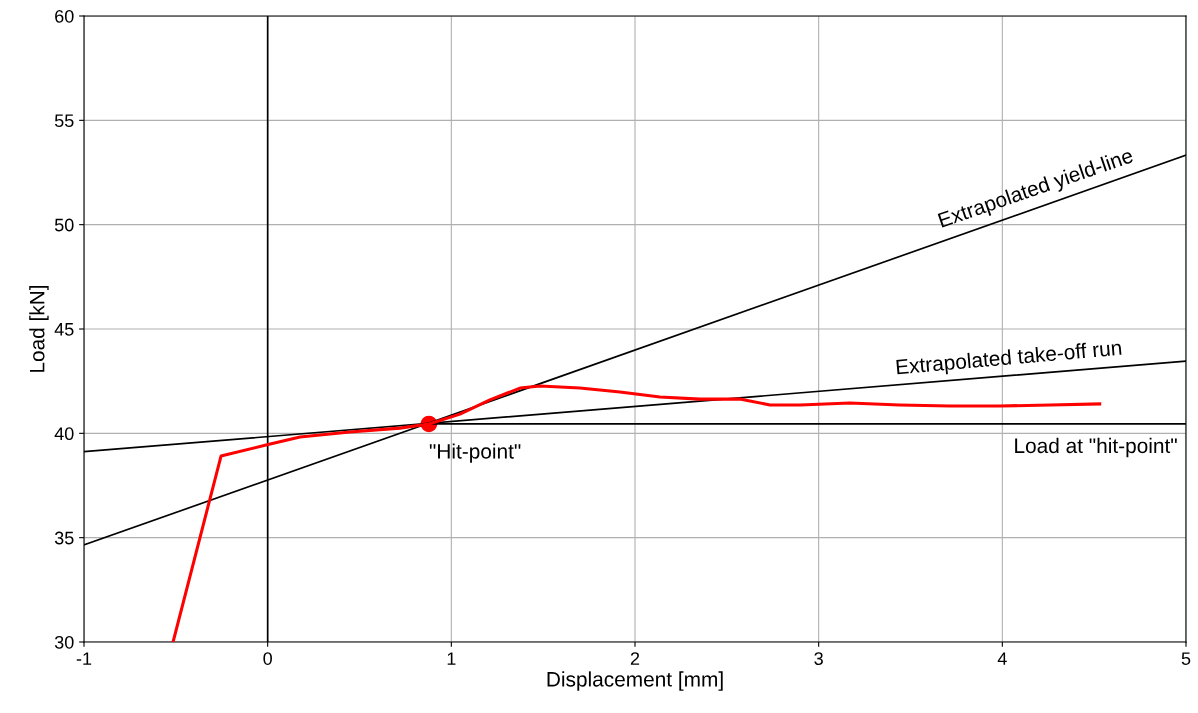  What do you see at coordinates (1096, 447) in the screenshot?
I see `annotation: Load at "hit-point"` at bounding box center [1096, 447].